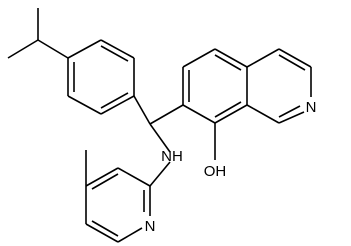 The image size is (351, 246). What do you see at coordinates (215, 171) in the screenshot?
I see `atom-label: OH` at bounding box center [215, 171].